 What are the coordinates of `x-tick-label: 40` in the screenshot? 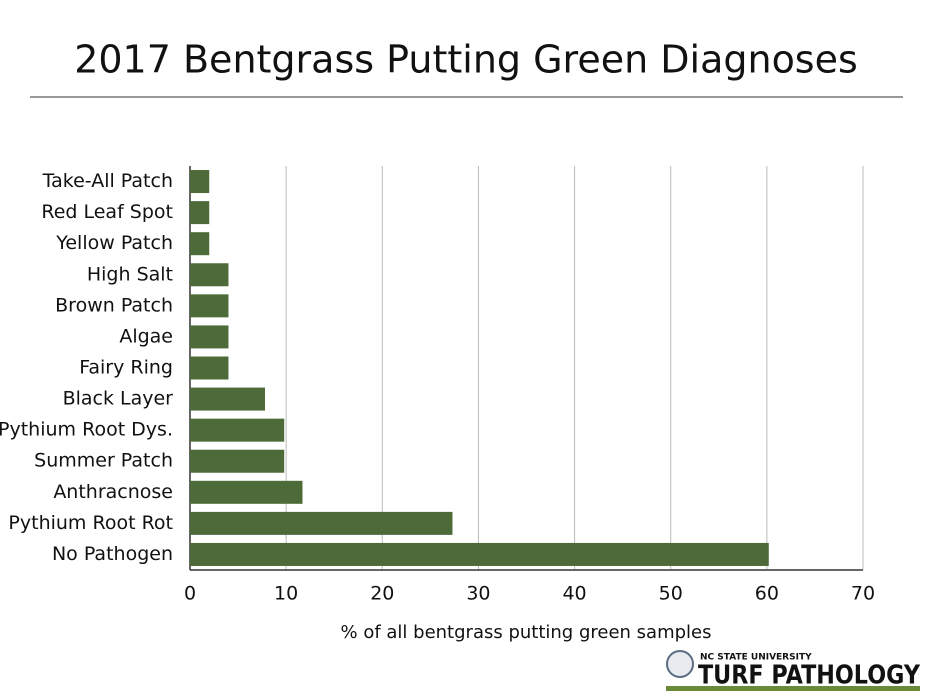 It's located at (574, 594).